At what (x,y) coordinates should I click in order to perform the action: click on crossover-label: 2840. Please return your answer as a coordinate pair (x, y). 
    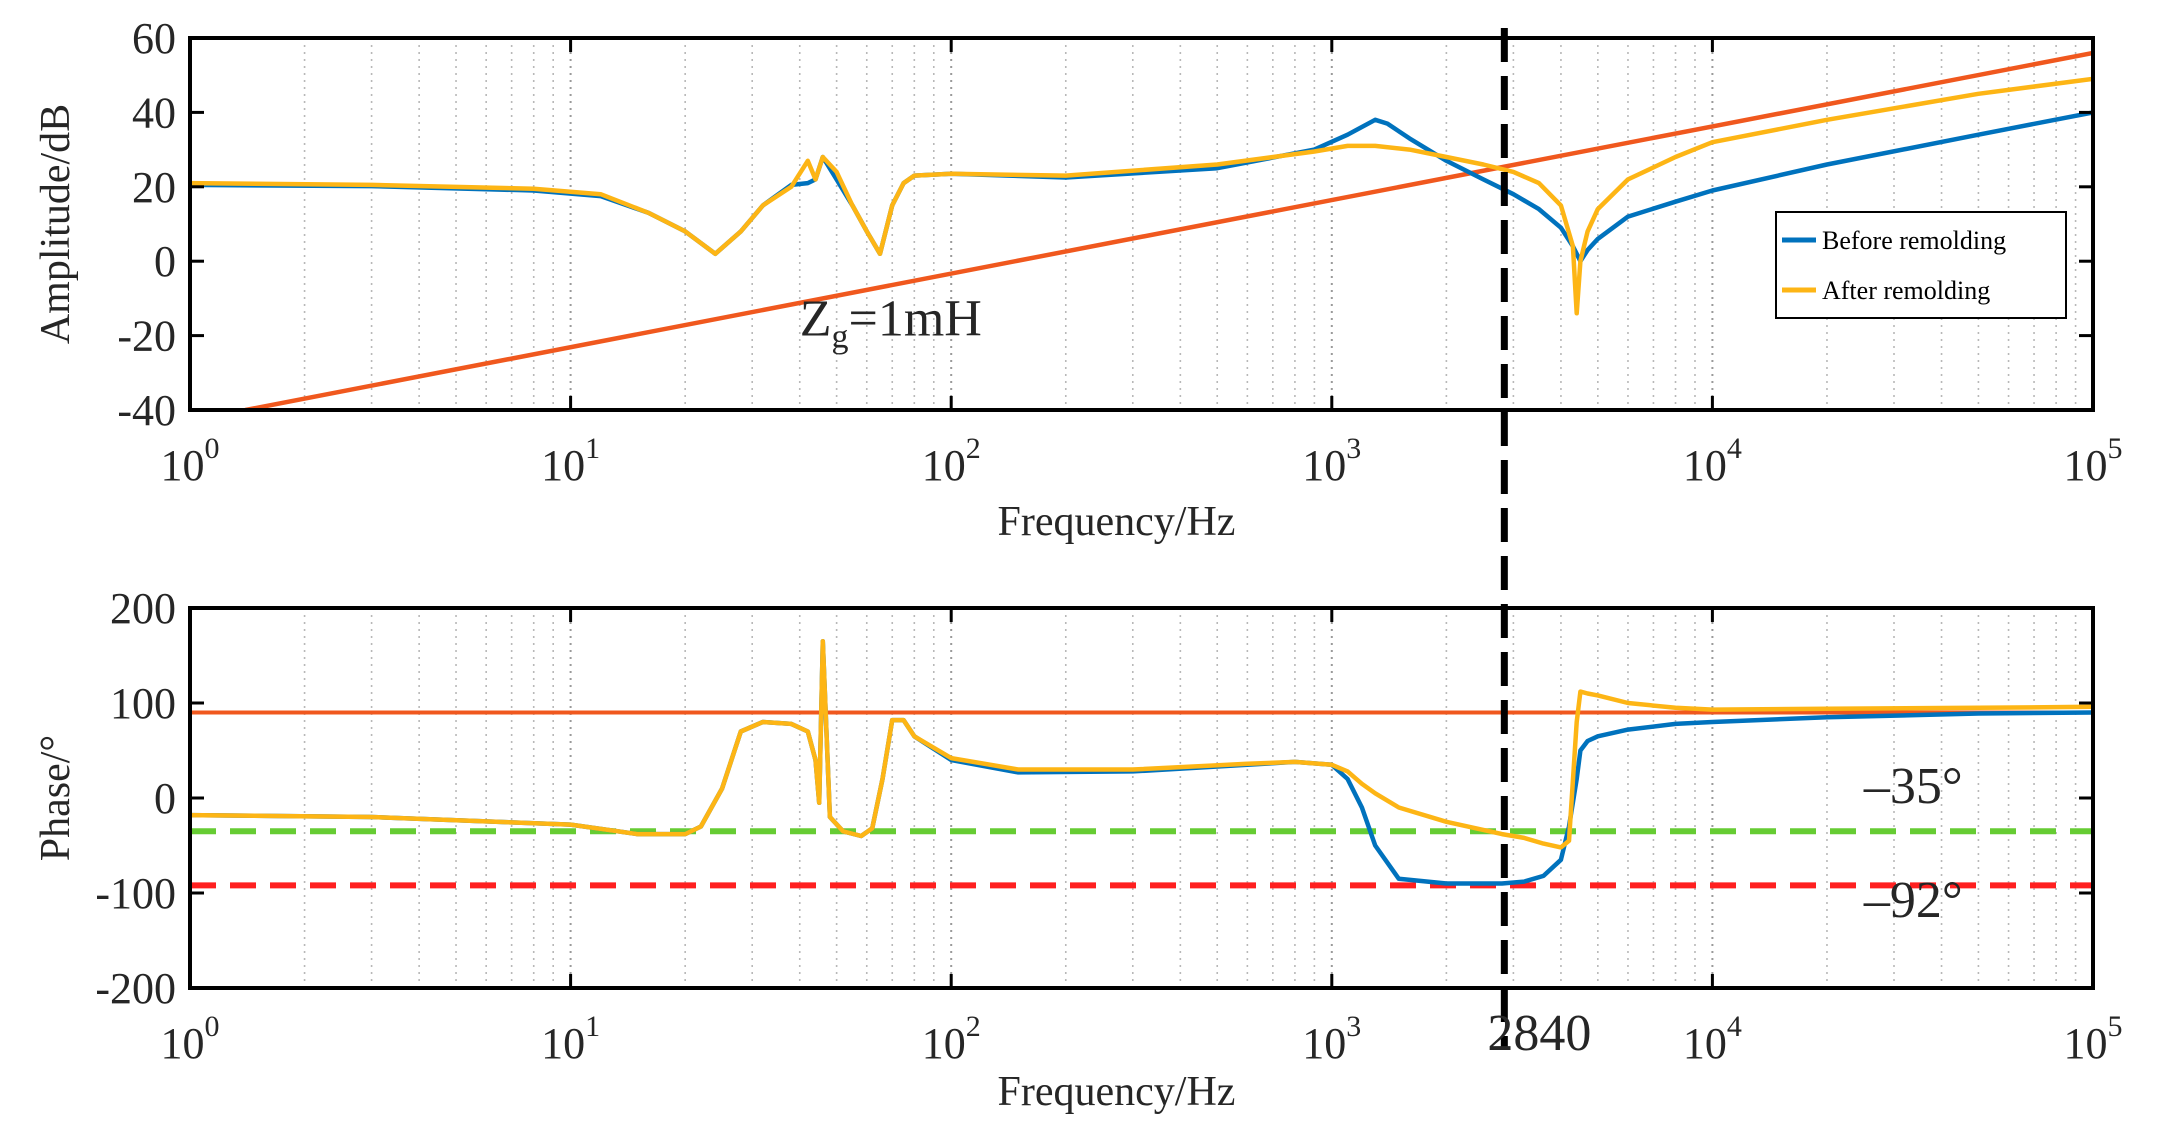
    Looking at the image, I should click on (1539, 1033).